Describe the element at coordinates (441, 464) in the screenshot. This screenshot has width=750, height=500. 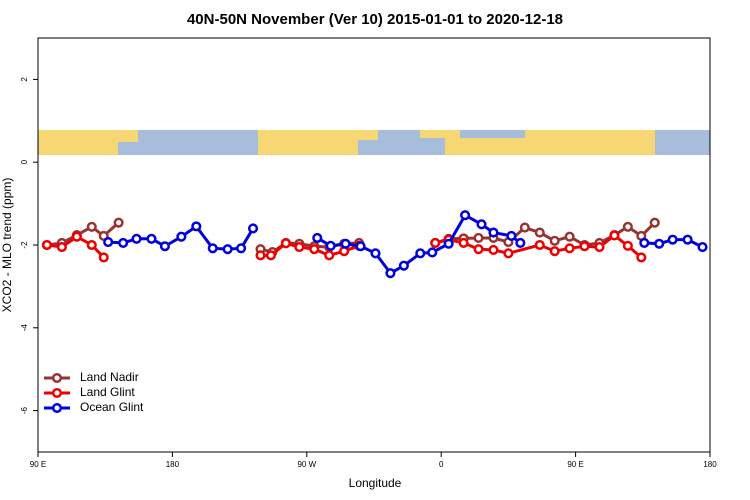
I see `x-tick-label: 0` at that location.